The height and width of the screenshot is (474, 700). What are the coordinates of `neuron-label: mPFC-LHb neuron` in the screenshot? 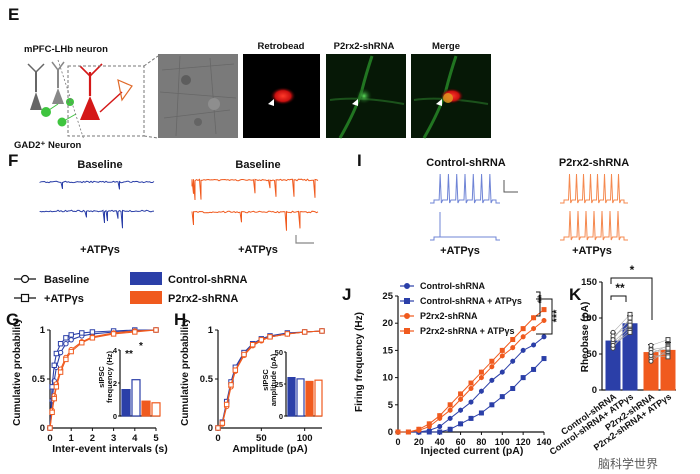 It's located at (66, 49).